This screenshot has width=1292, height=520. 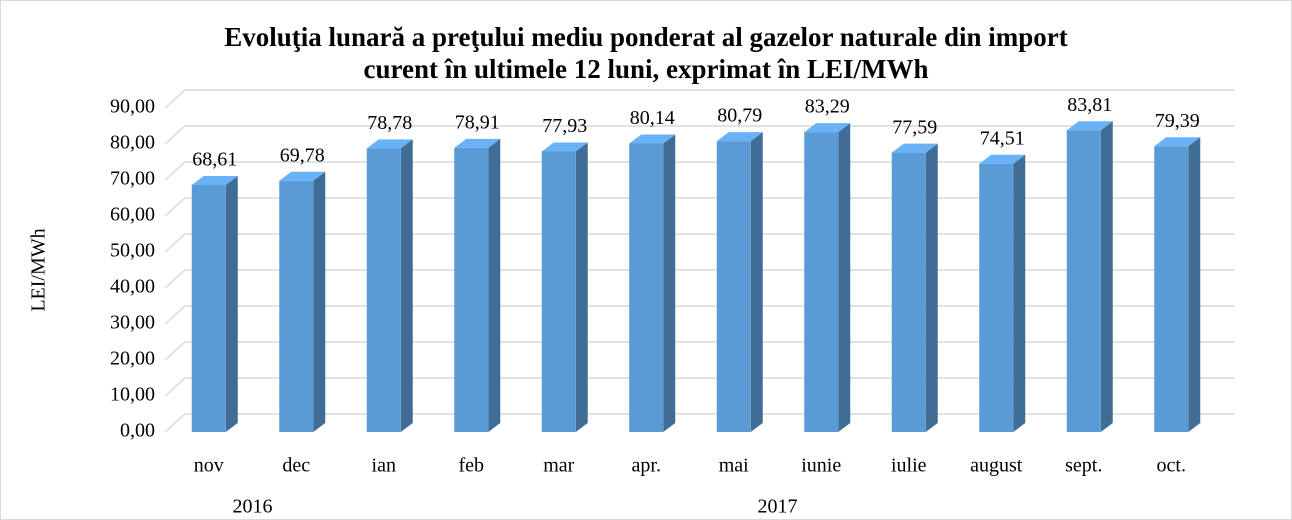 What do you see at coordinates (778, 507) in the screenshot?
I see `group-label: 2017` at bounding box center [778, 507].